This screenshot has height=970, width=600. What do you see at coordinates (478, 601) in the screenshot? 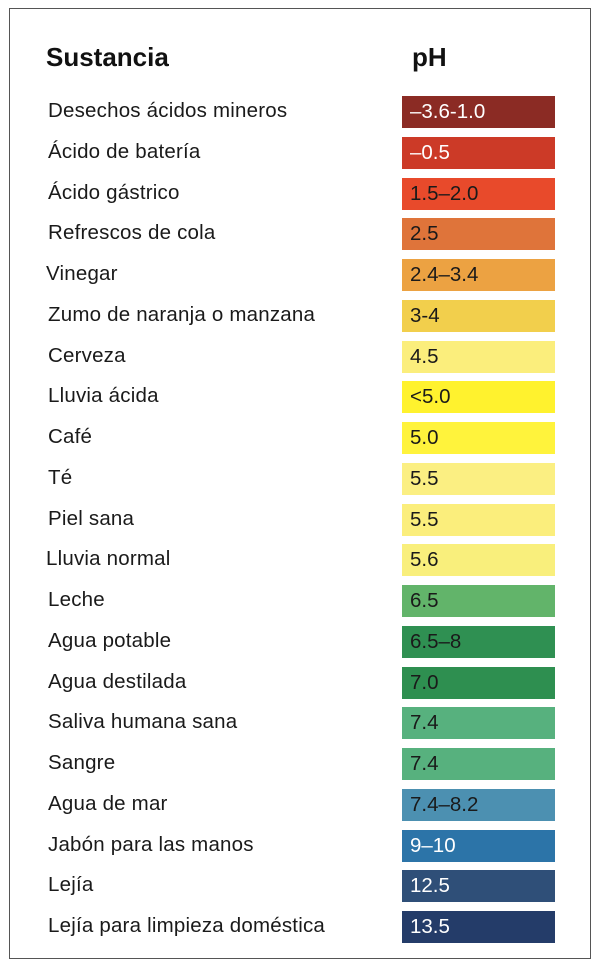
I see `ph-value-cell: 6.5` at bounding box center [478, 601].